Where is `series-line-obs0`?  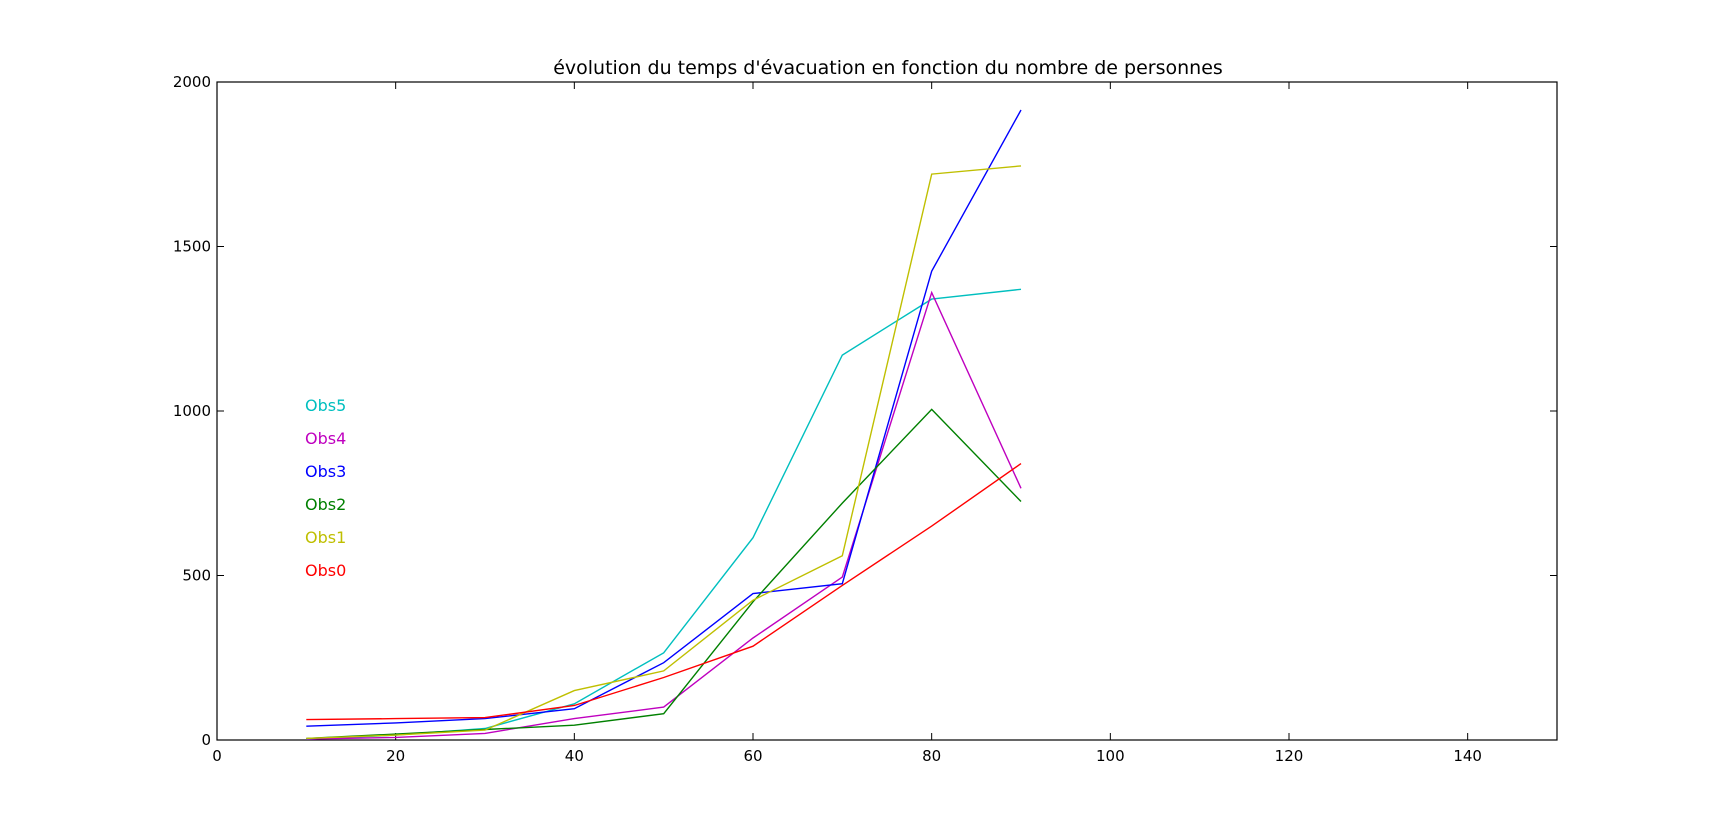 series-line-obs0 is located at coordinates (664, 592).